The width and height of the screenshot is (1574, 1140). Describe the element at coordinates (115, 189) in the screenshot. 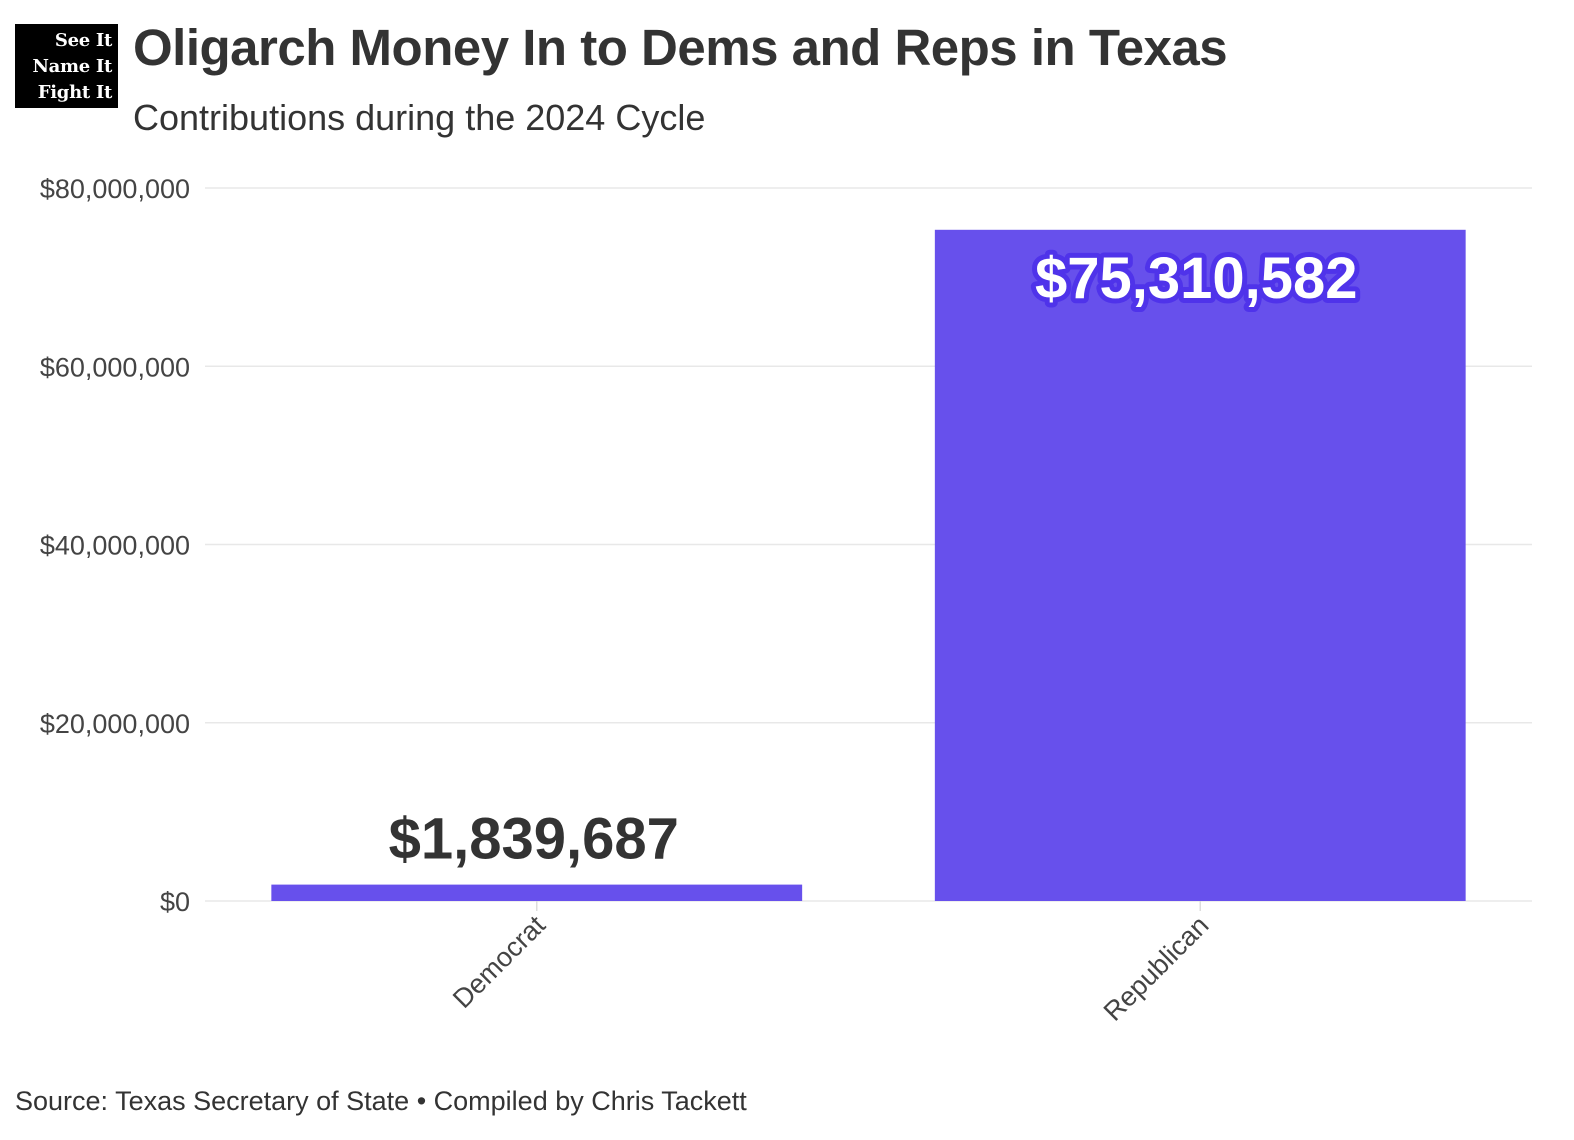

I see `y-tick-label: $80,000,000` at that location.